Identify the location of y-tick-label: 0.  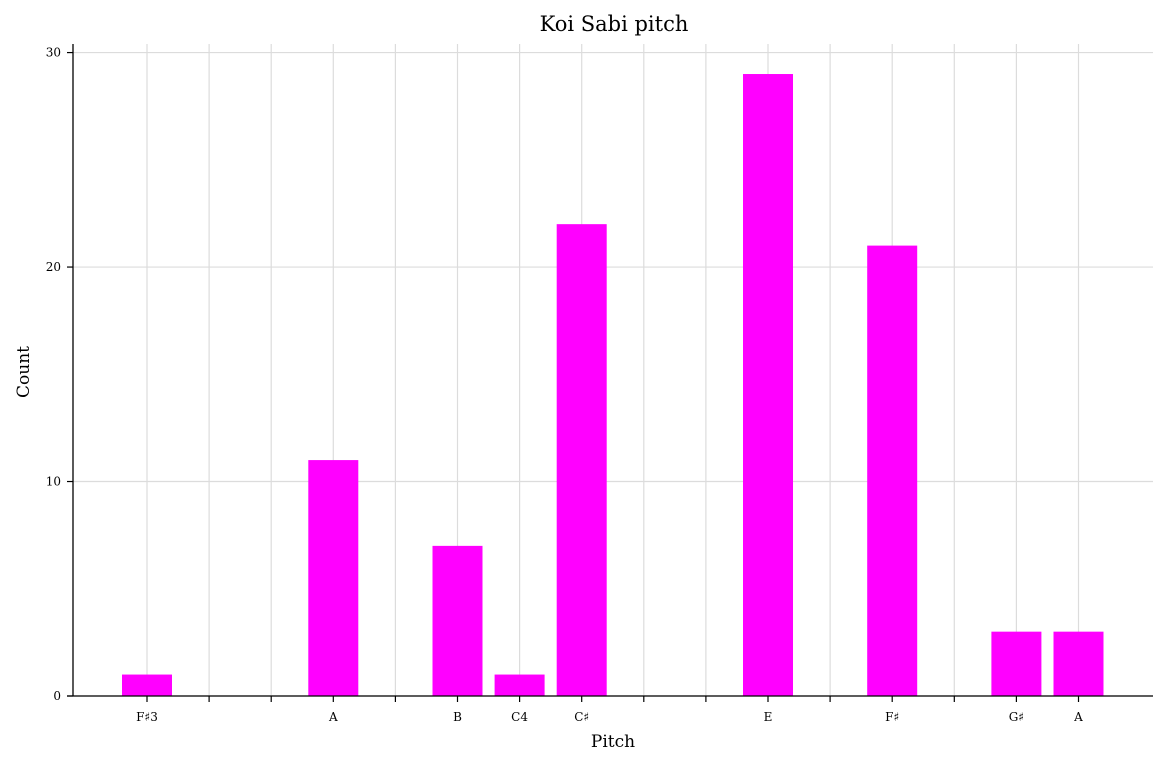
(57, 696).